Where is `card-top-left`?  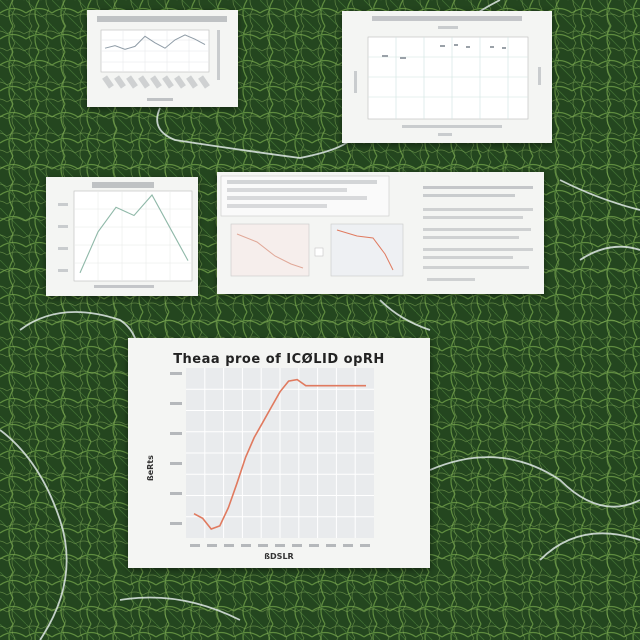 card-top-left is located at coordinates (162, 58).